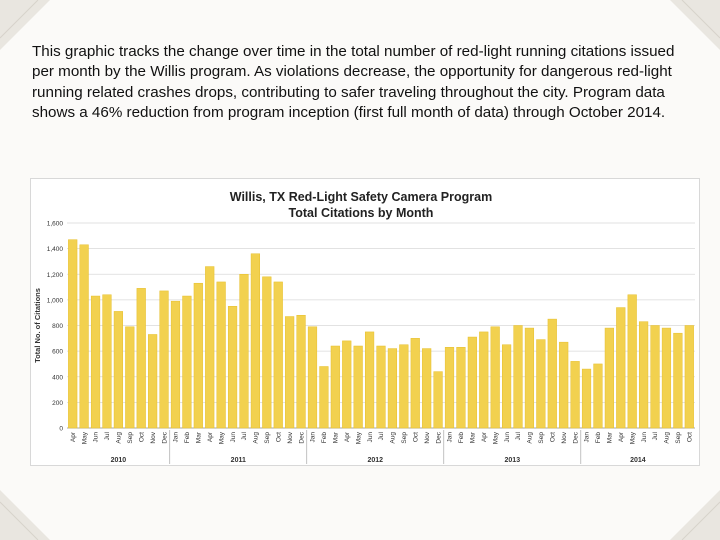  I want to click on chart-subtitle: Total Citations by Month, so click(361, 213).